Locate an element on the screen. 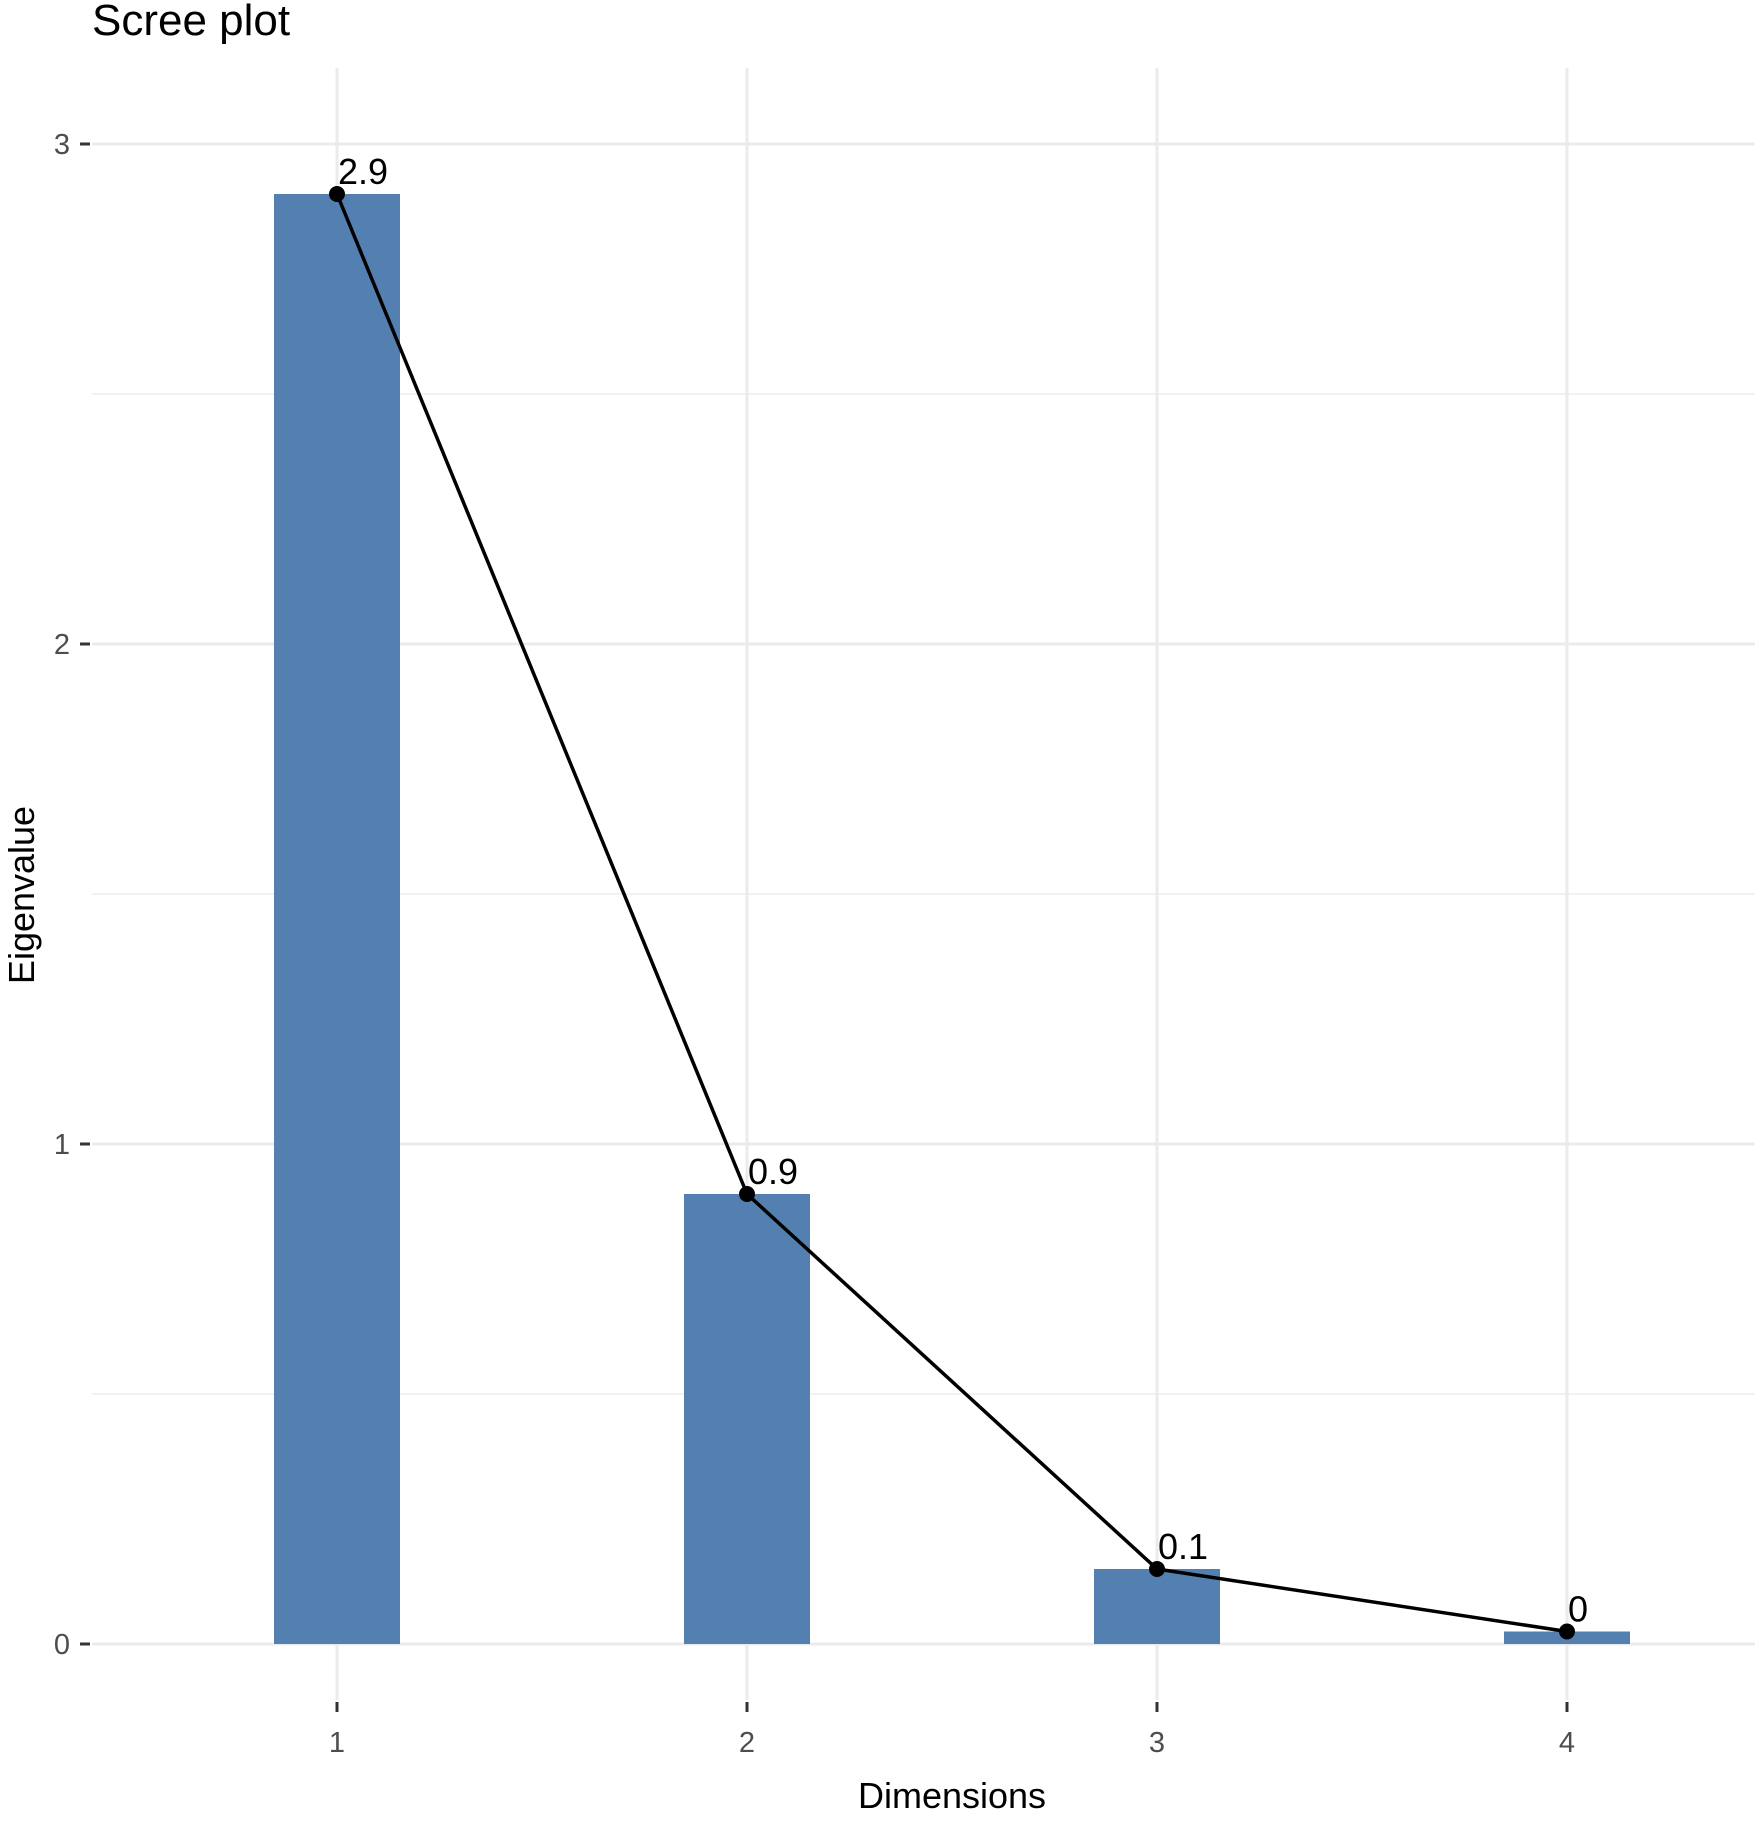 The height and width of the screenshot is (1822, 1758). y-tick-label: 1 is located at coordinates (62, 1145).